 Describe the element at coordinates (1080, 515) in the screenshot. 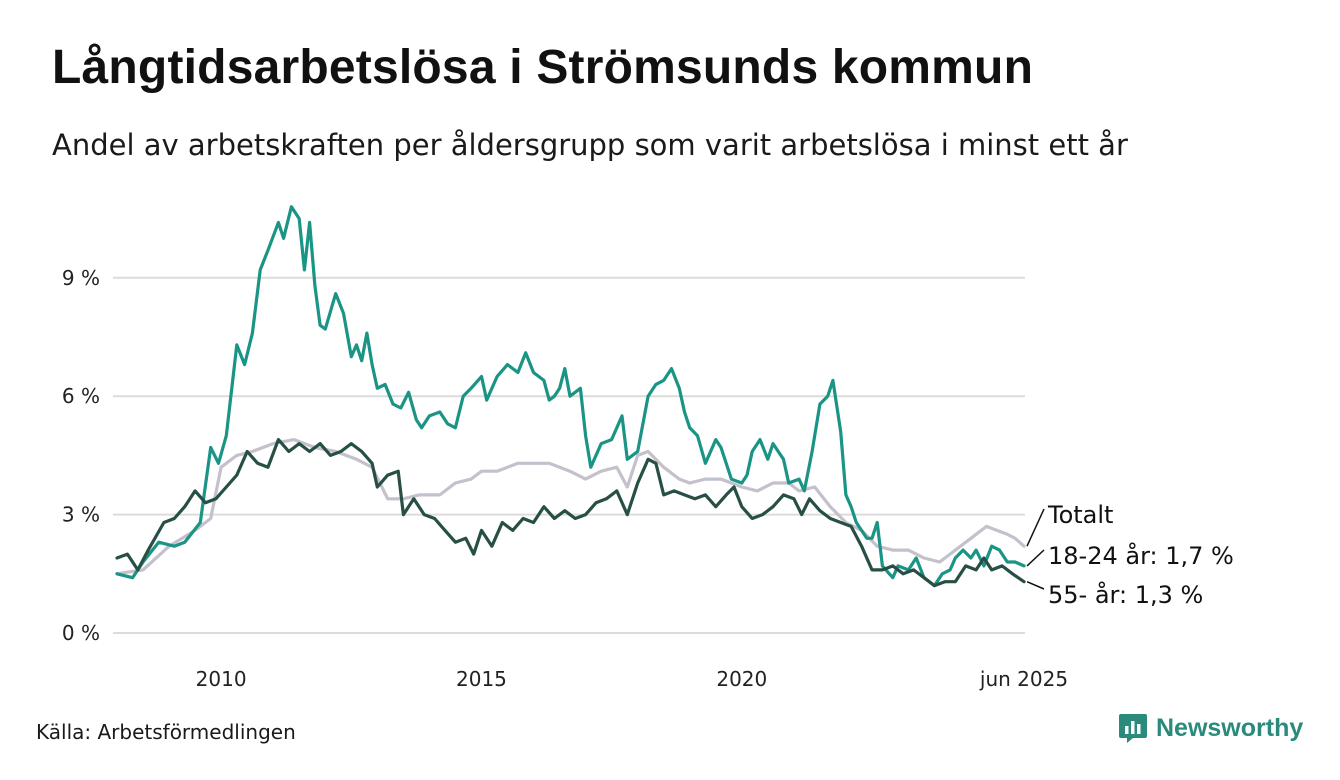

I see `end-label-totalt: Totalt` at that location.